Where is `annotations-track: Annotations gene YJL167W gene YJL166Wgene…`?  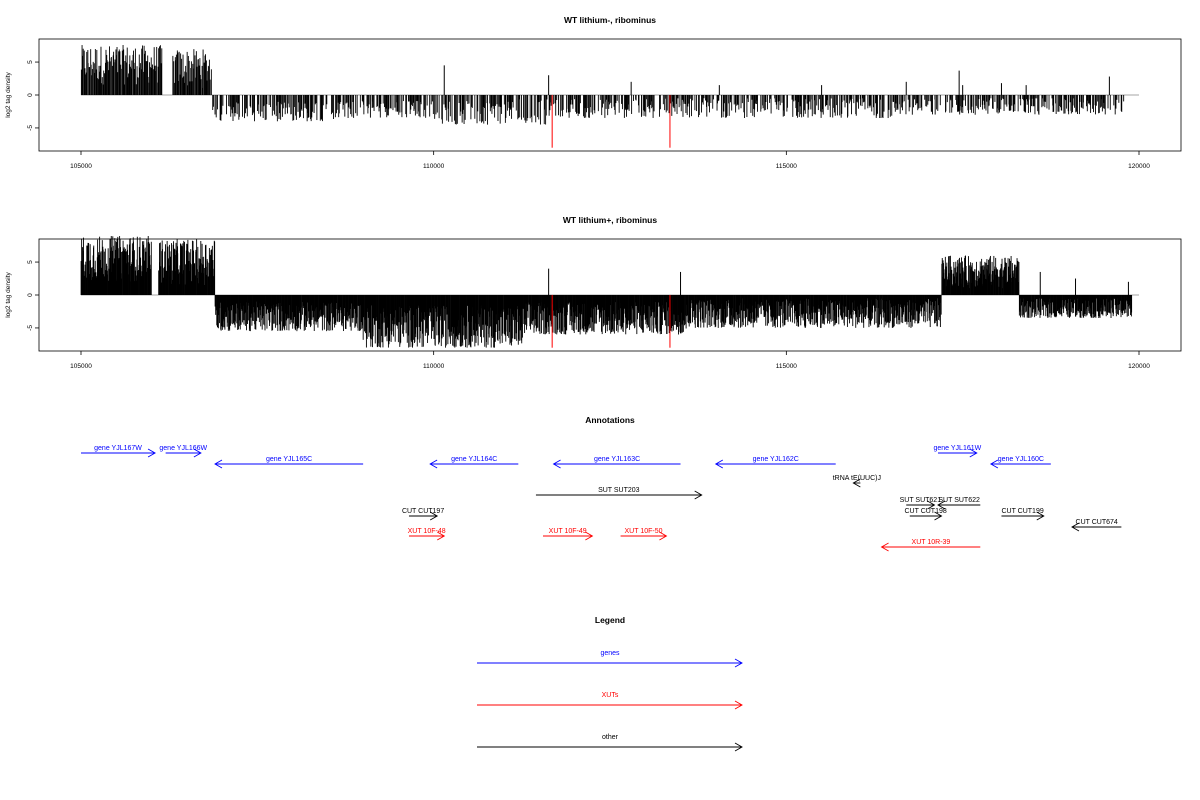 annotations-track: Annotations gene YJL167W gene YJL166Wgene… is located at coordinates (601, 483).